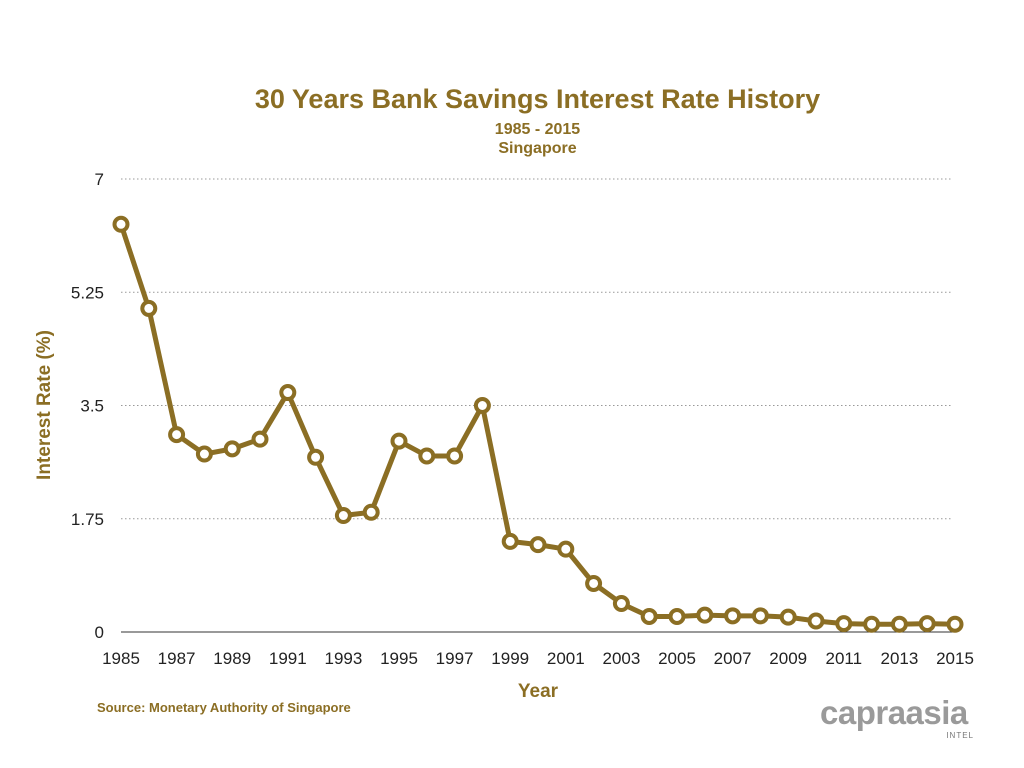 The height and width of the screenshot is (768, 1024). Describe the element at coordinates (288, 658) in the screenshot. I see `x-tick-label: 1991` at that location.